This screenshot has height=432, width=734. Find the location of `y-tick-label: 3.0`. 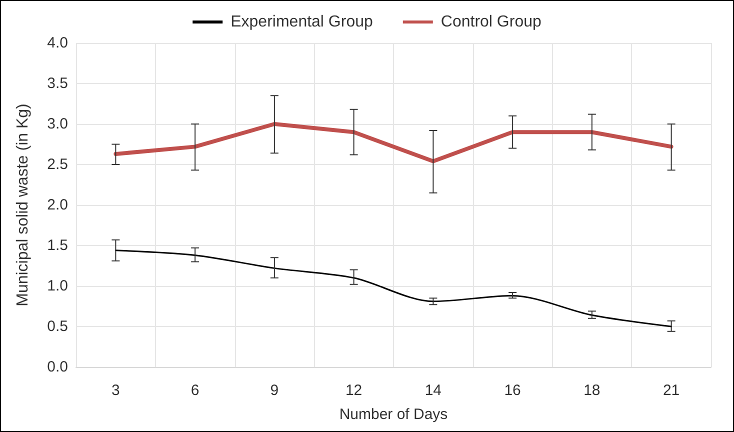

y-tick-label: 3.0 is located at coordinates (57, 124).